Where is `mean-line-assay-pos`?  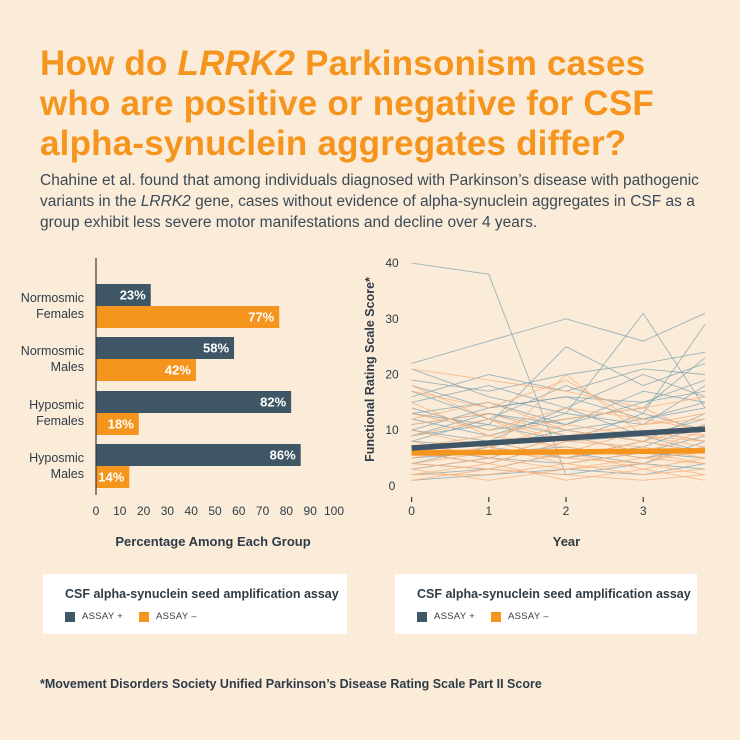
mean-line-assay-pos is located at coordinates (558, 438).